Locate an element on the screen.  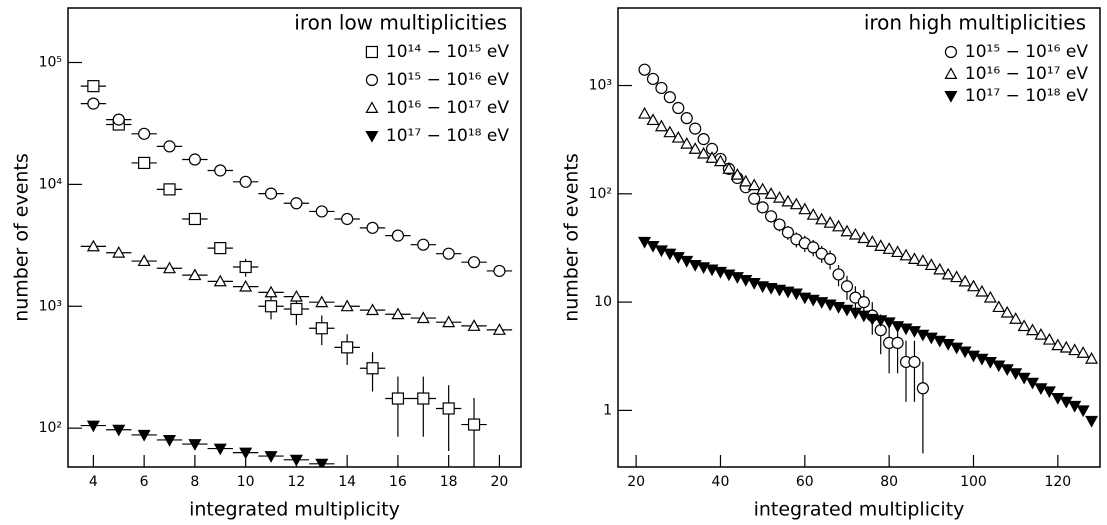
x-tick-label: 12 is located at coordinates (296, 482).